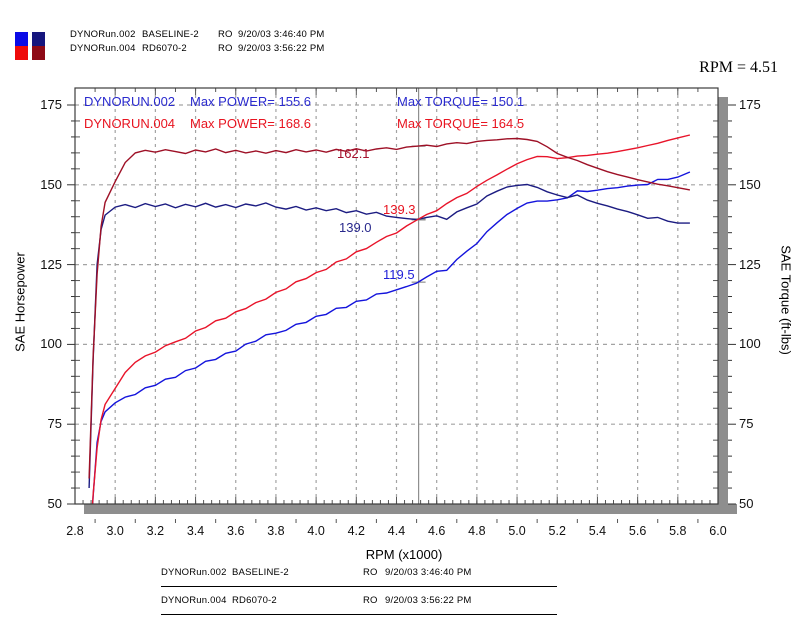  I want to click on tick-label-x: 5.6, so click(637, 531).